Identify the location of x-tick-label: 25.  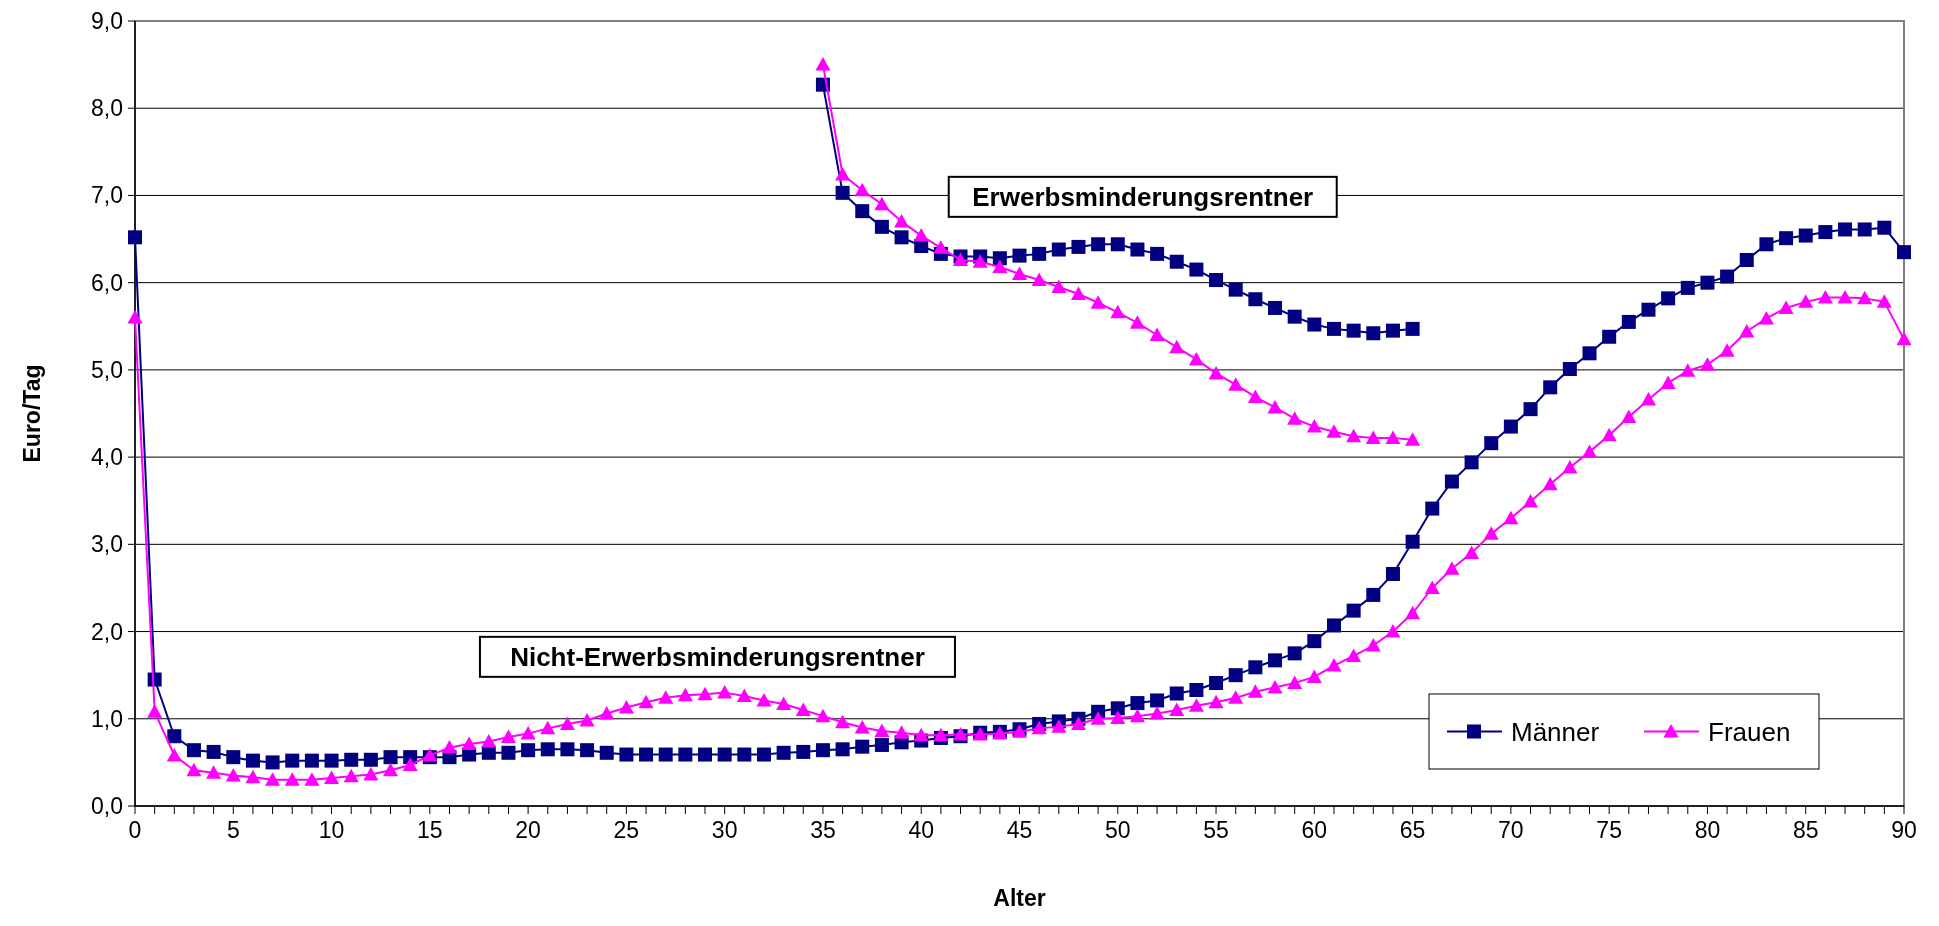
(626, 830).